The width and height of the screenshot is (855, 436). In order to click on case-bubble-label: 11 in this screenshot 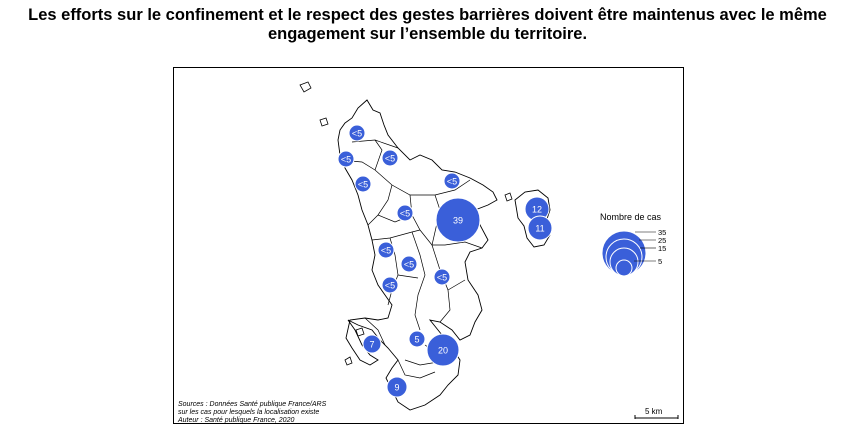, I will do `click(539, 229)`.